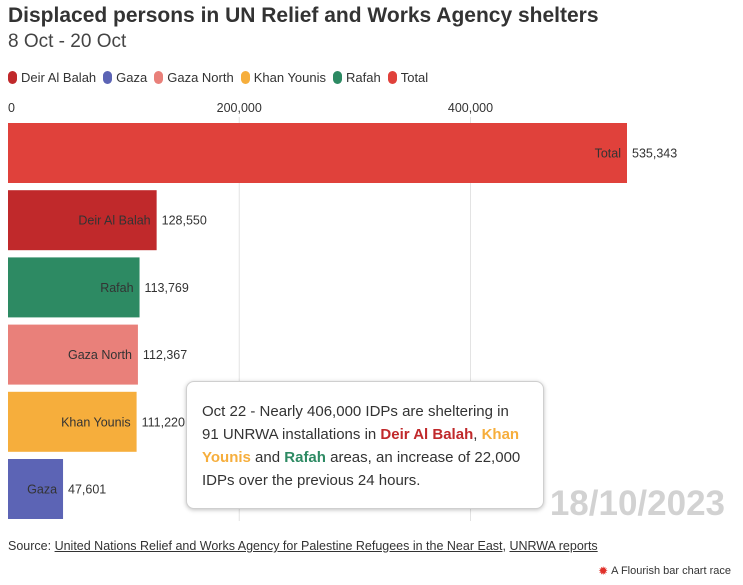 This screenshot has width=743, height=585. What do you see at coordinates (11, 108) in the screenshot?
I see `x-tick-label: 0` at bounding box center [11, 108].